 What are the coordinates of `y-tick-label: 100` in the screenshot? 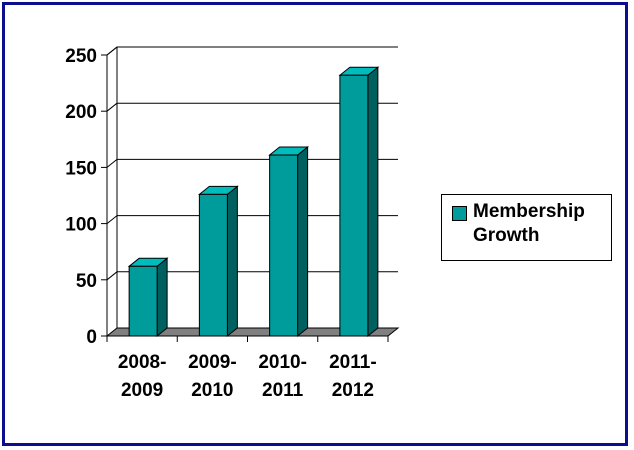 It's located at (81, 225).